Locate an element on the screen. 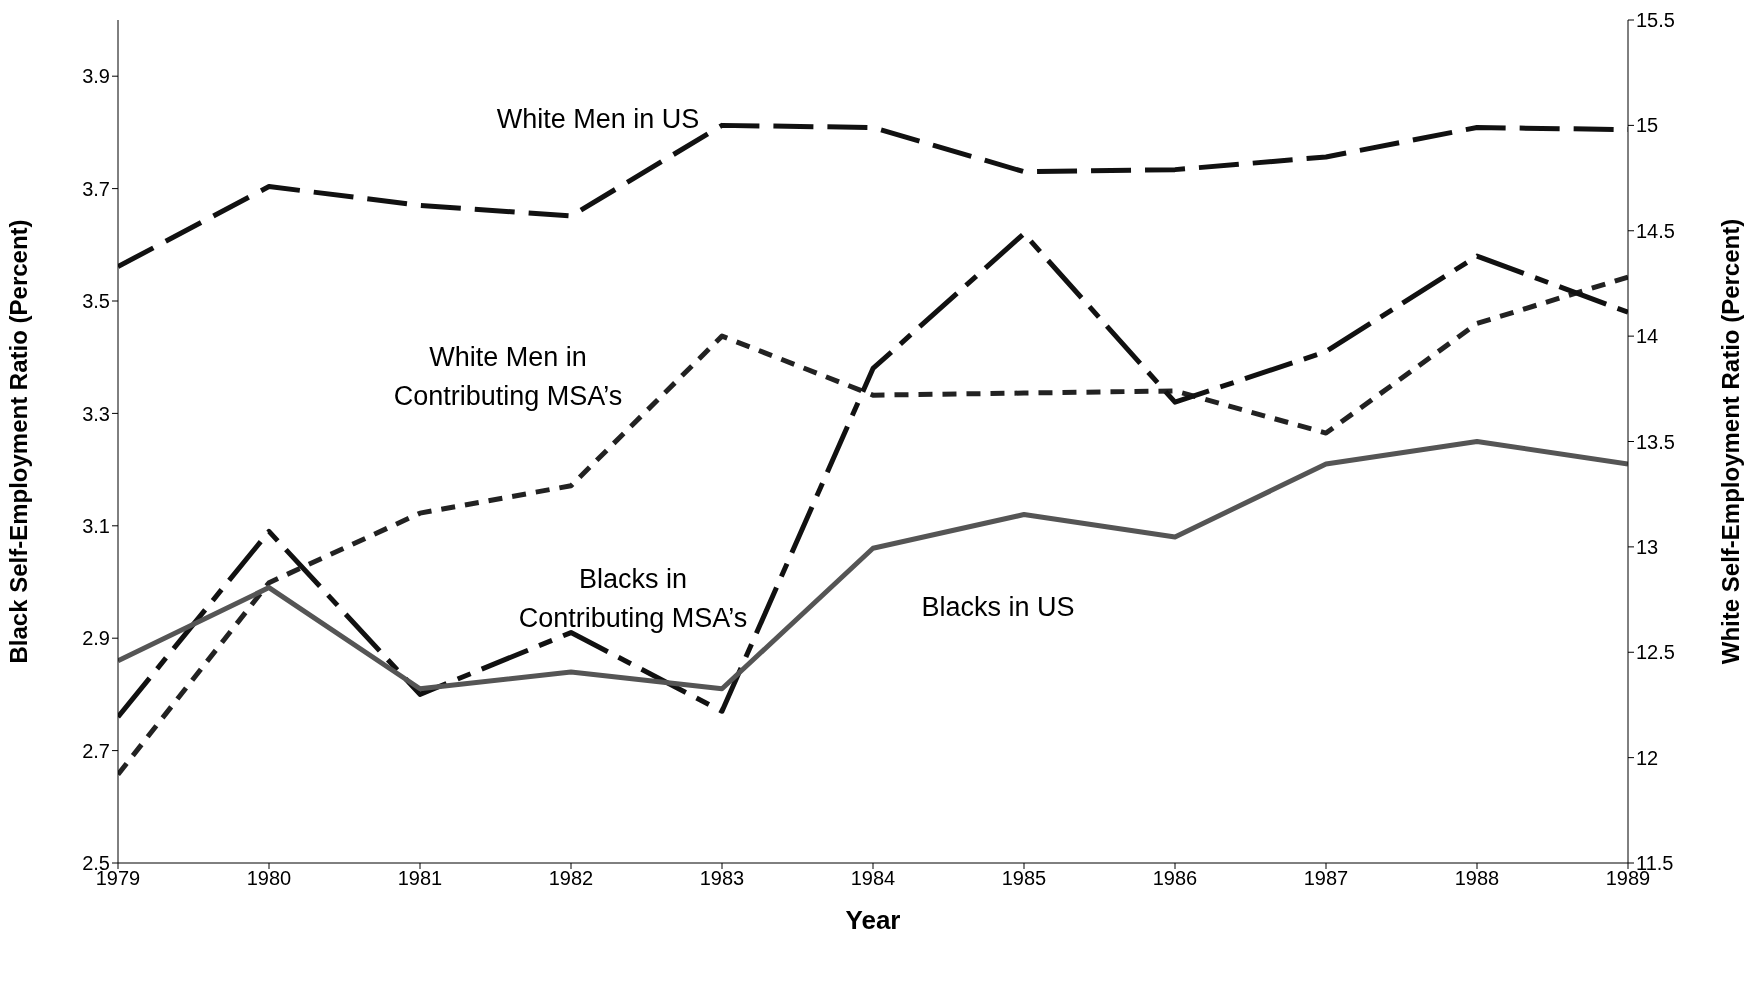 The image size is (1759, 1004). y-tick-label: 3.3 is located at coordinates (96, 413).